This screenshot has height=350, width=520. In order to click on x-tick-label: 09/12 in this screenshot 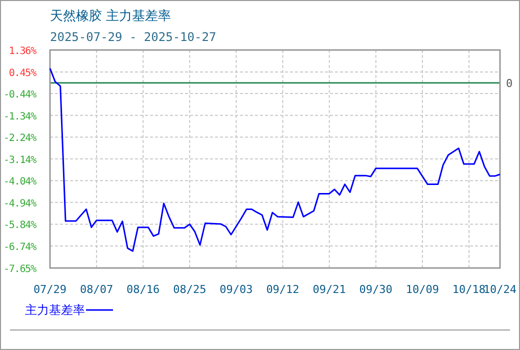, I will do `click(283, 289)`.